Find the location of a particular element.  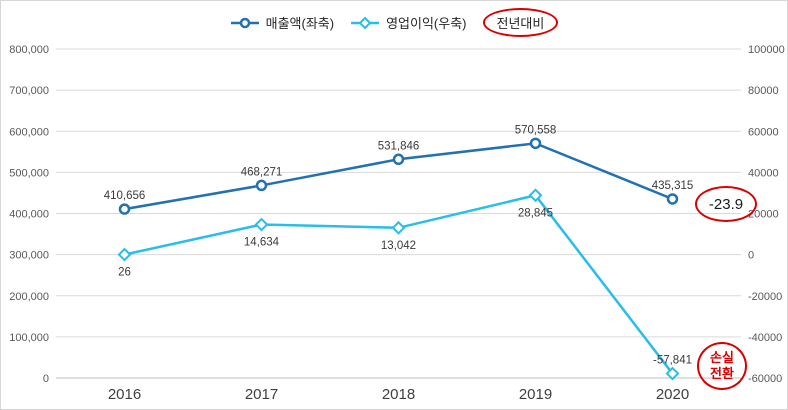

revenue-data-label: 410,656 is located at coordinates (125, 196).